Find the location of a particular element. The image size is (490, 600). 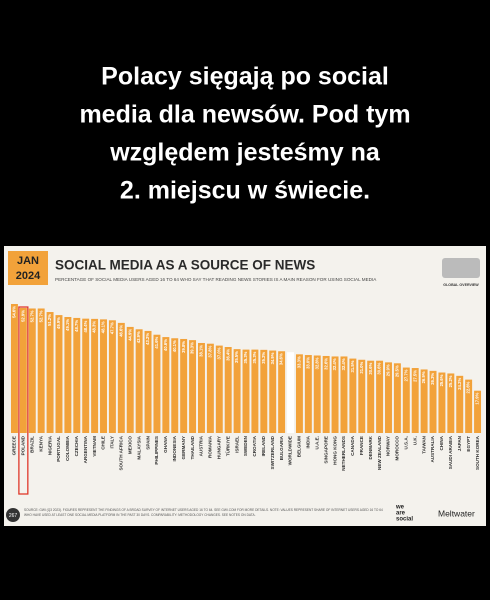

category-label: HONG KONG is located at coordinates (334, 450).